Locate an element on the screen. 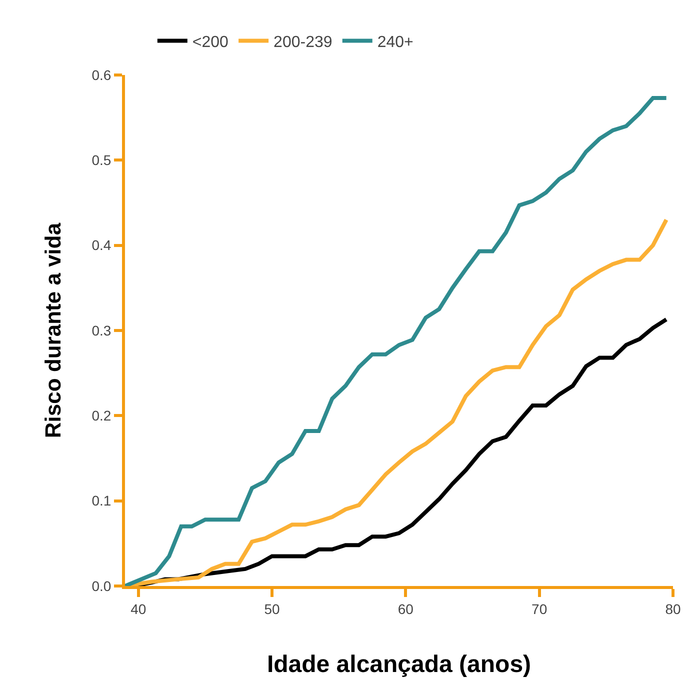  y-tick-label: 0.3 is located at coordinates (102, 330).